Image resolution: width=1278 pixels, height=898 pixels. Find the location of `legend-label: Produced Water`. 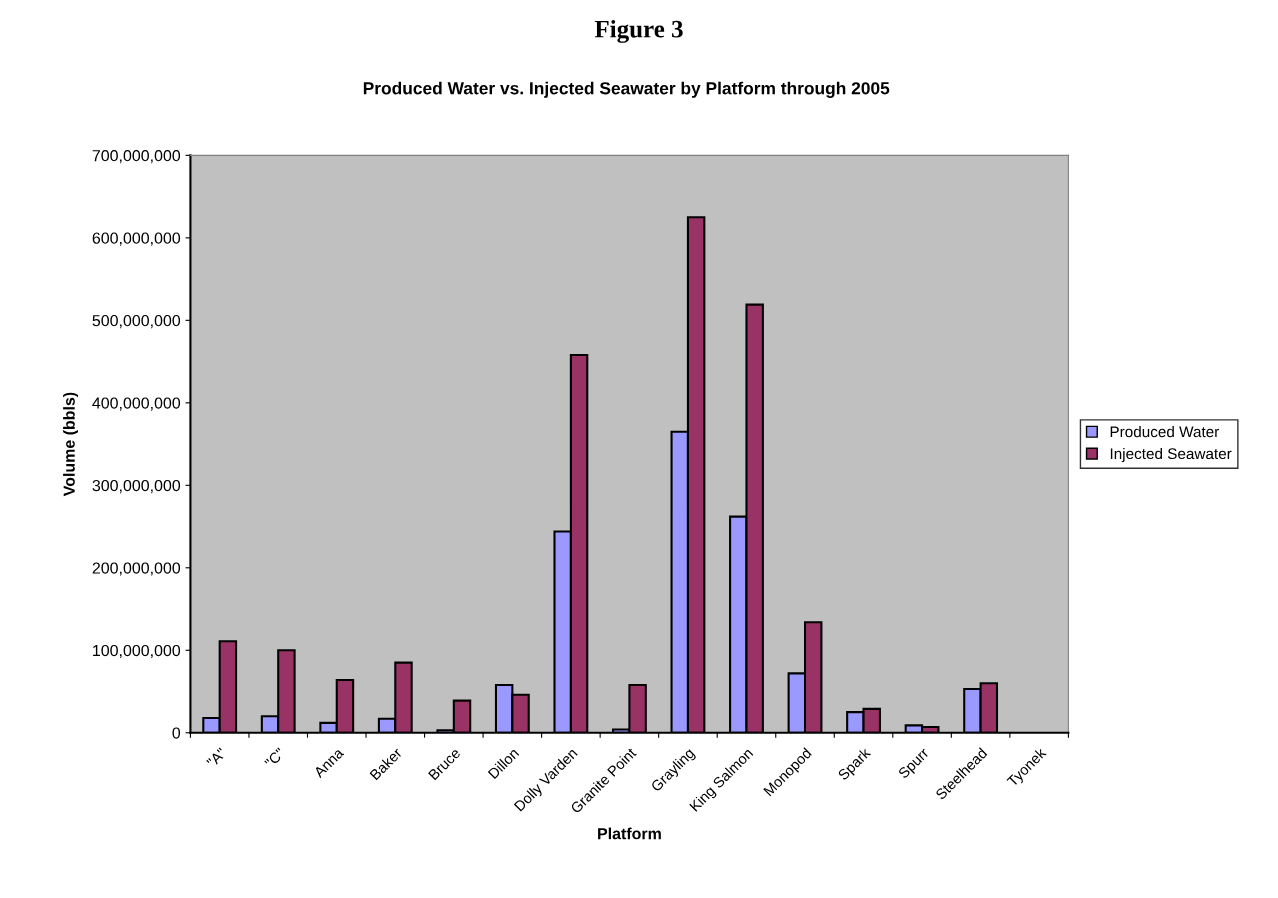

legend-label: Produced Water is located at coordinates (1165, 432).